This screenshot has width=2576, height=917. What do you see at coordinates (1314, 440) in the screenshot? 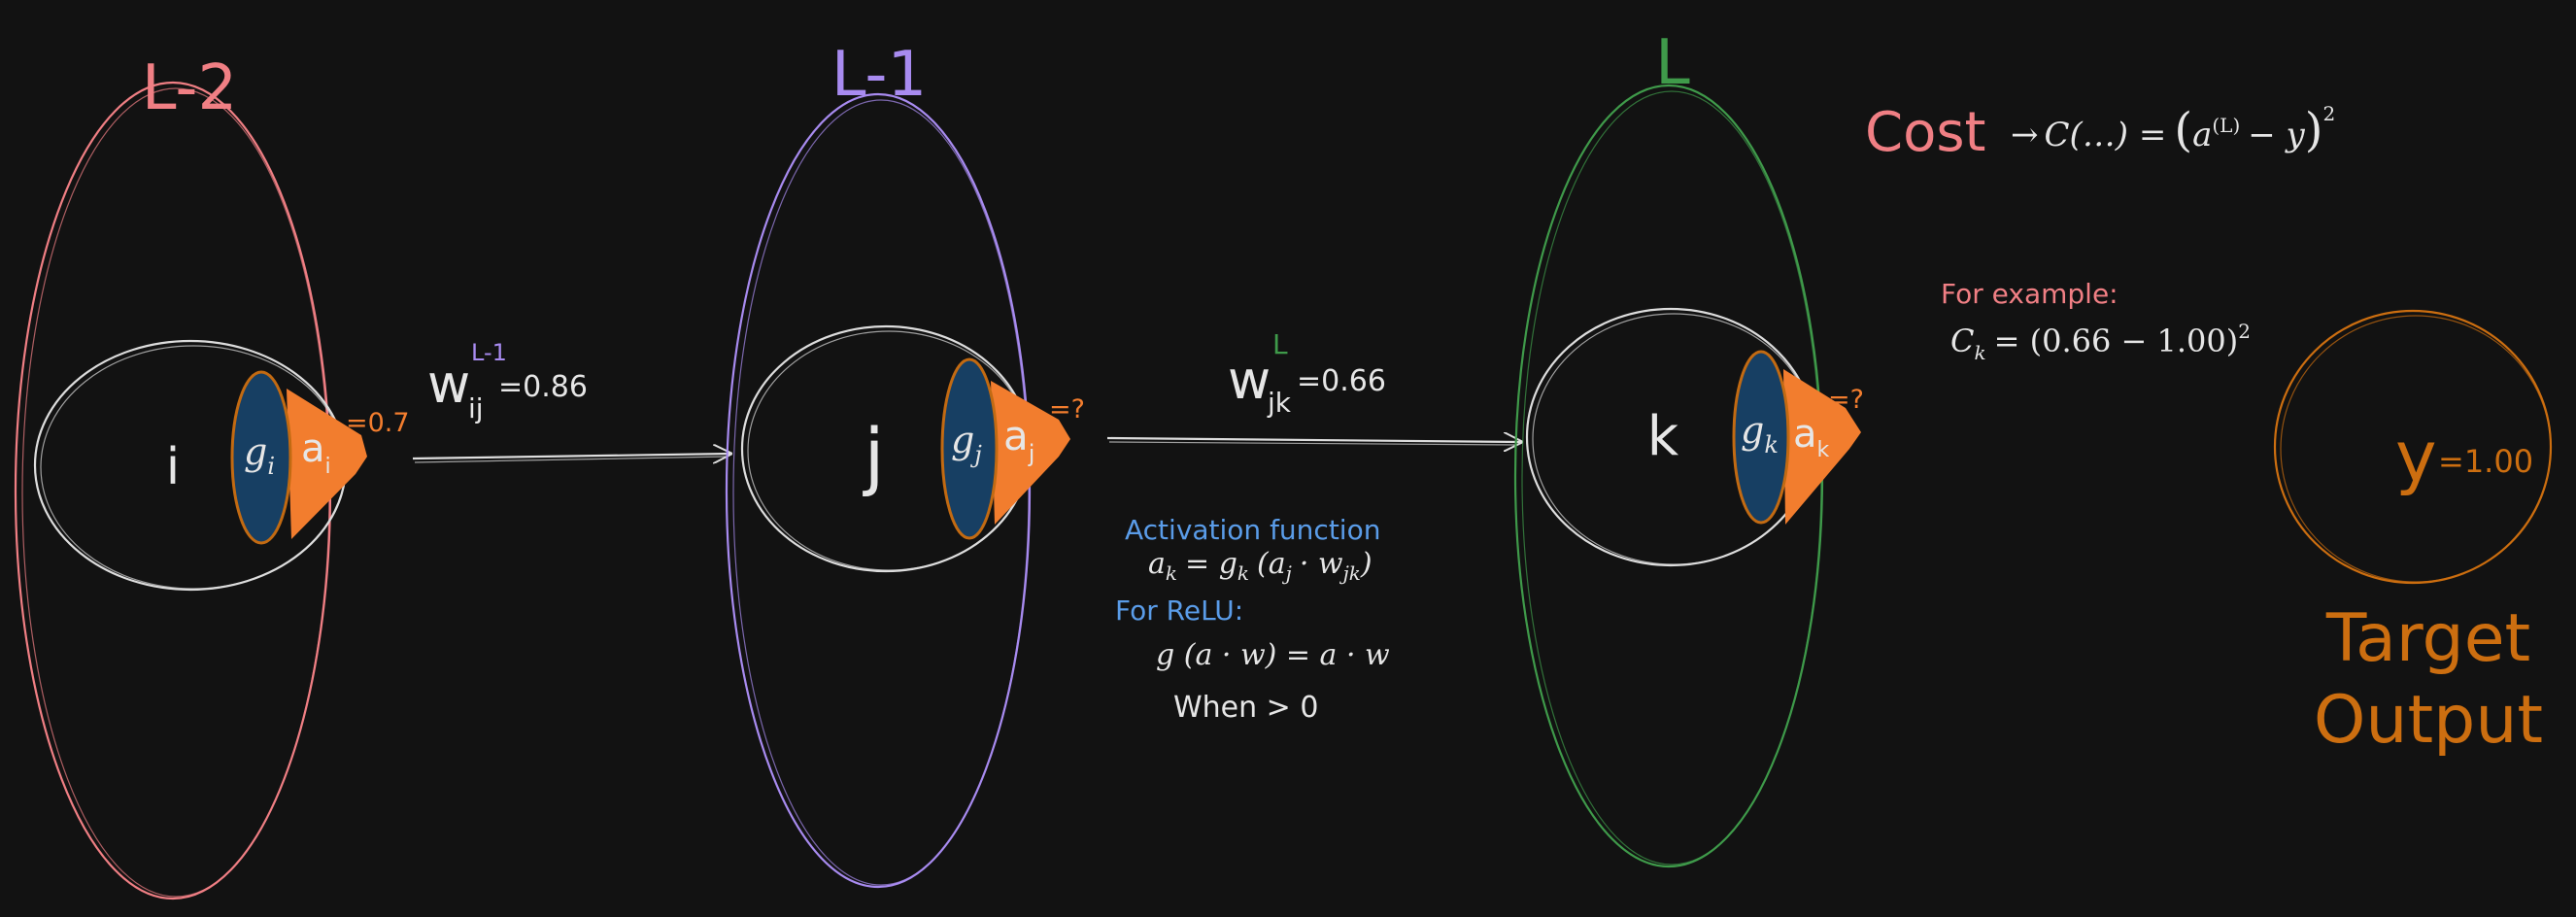
I see `connection-j-k` at bounding box center [1314, 440].